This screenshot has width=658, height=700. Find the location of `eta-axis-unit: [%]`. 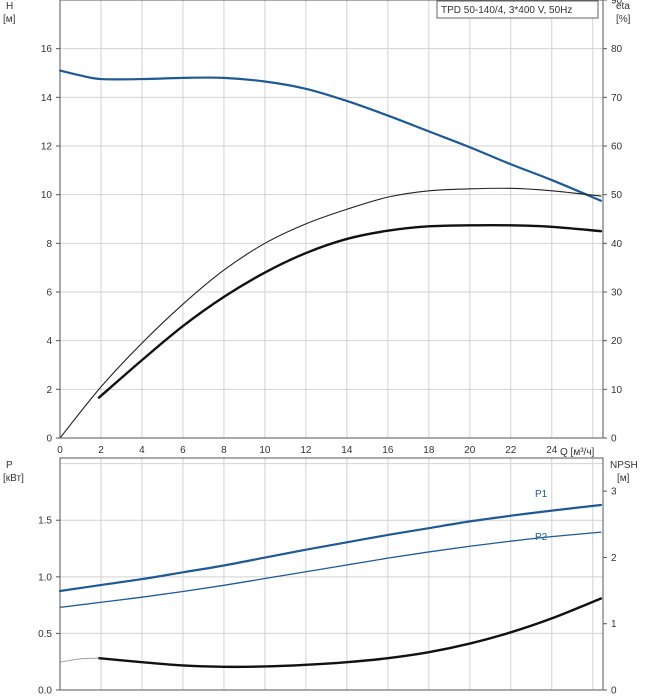

eta-axis-unit: [%] is located at coordinates (623, 19).